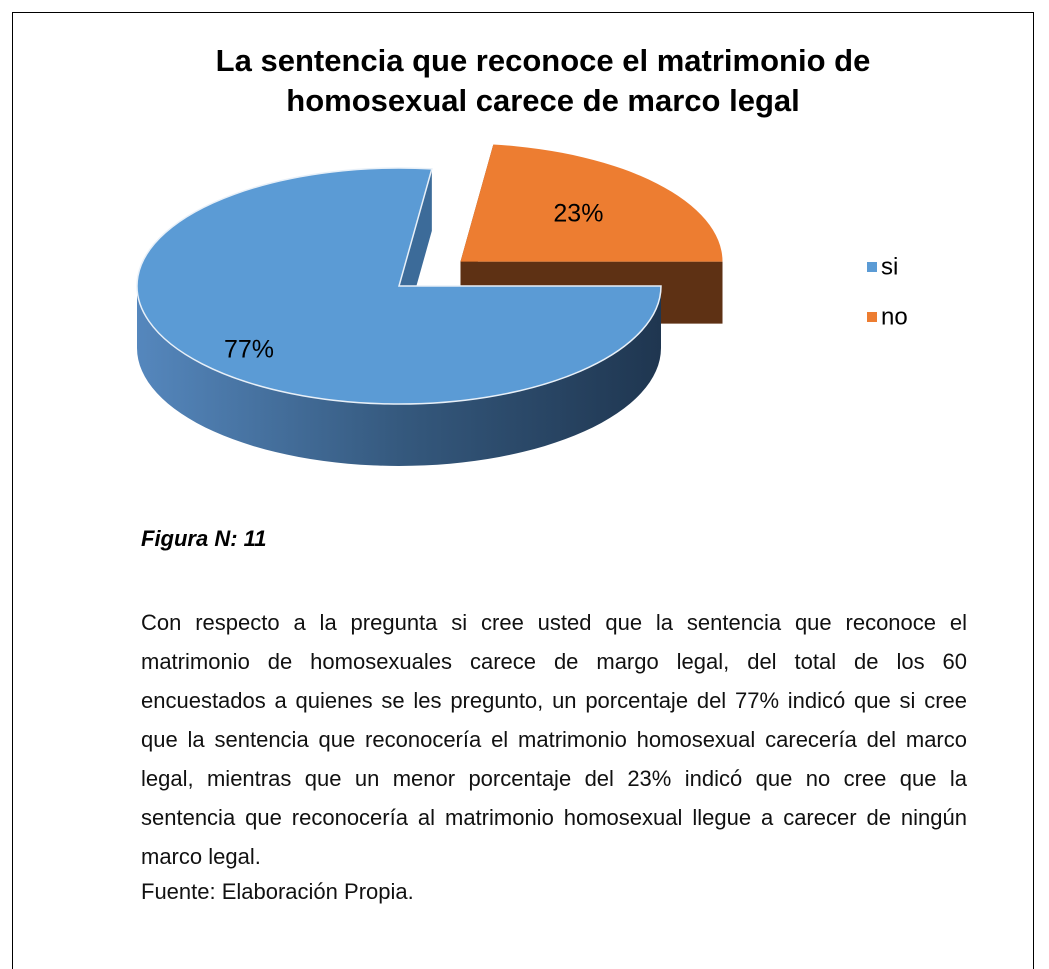 Image resolution: width=1049 pixels, height=969 pixels. Describe the element at coordinates (204, 538) in the screenshot. I see `figure-label: Figura N: 11` at that location.